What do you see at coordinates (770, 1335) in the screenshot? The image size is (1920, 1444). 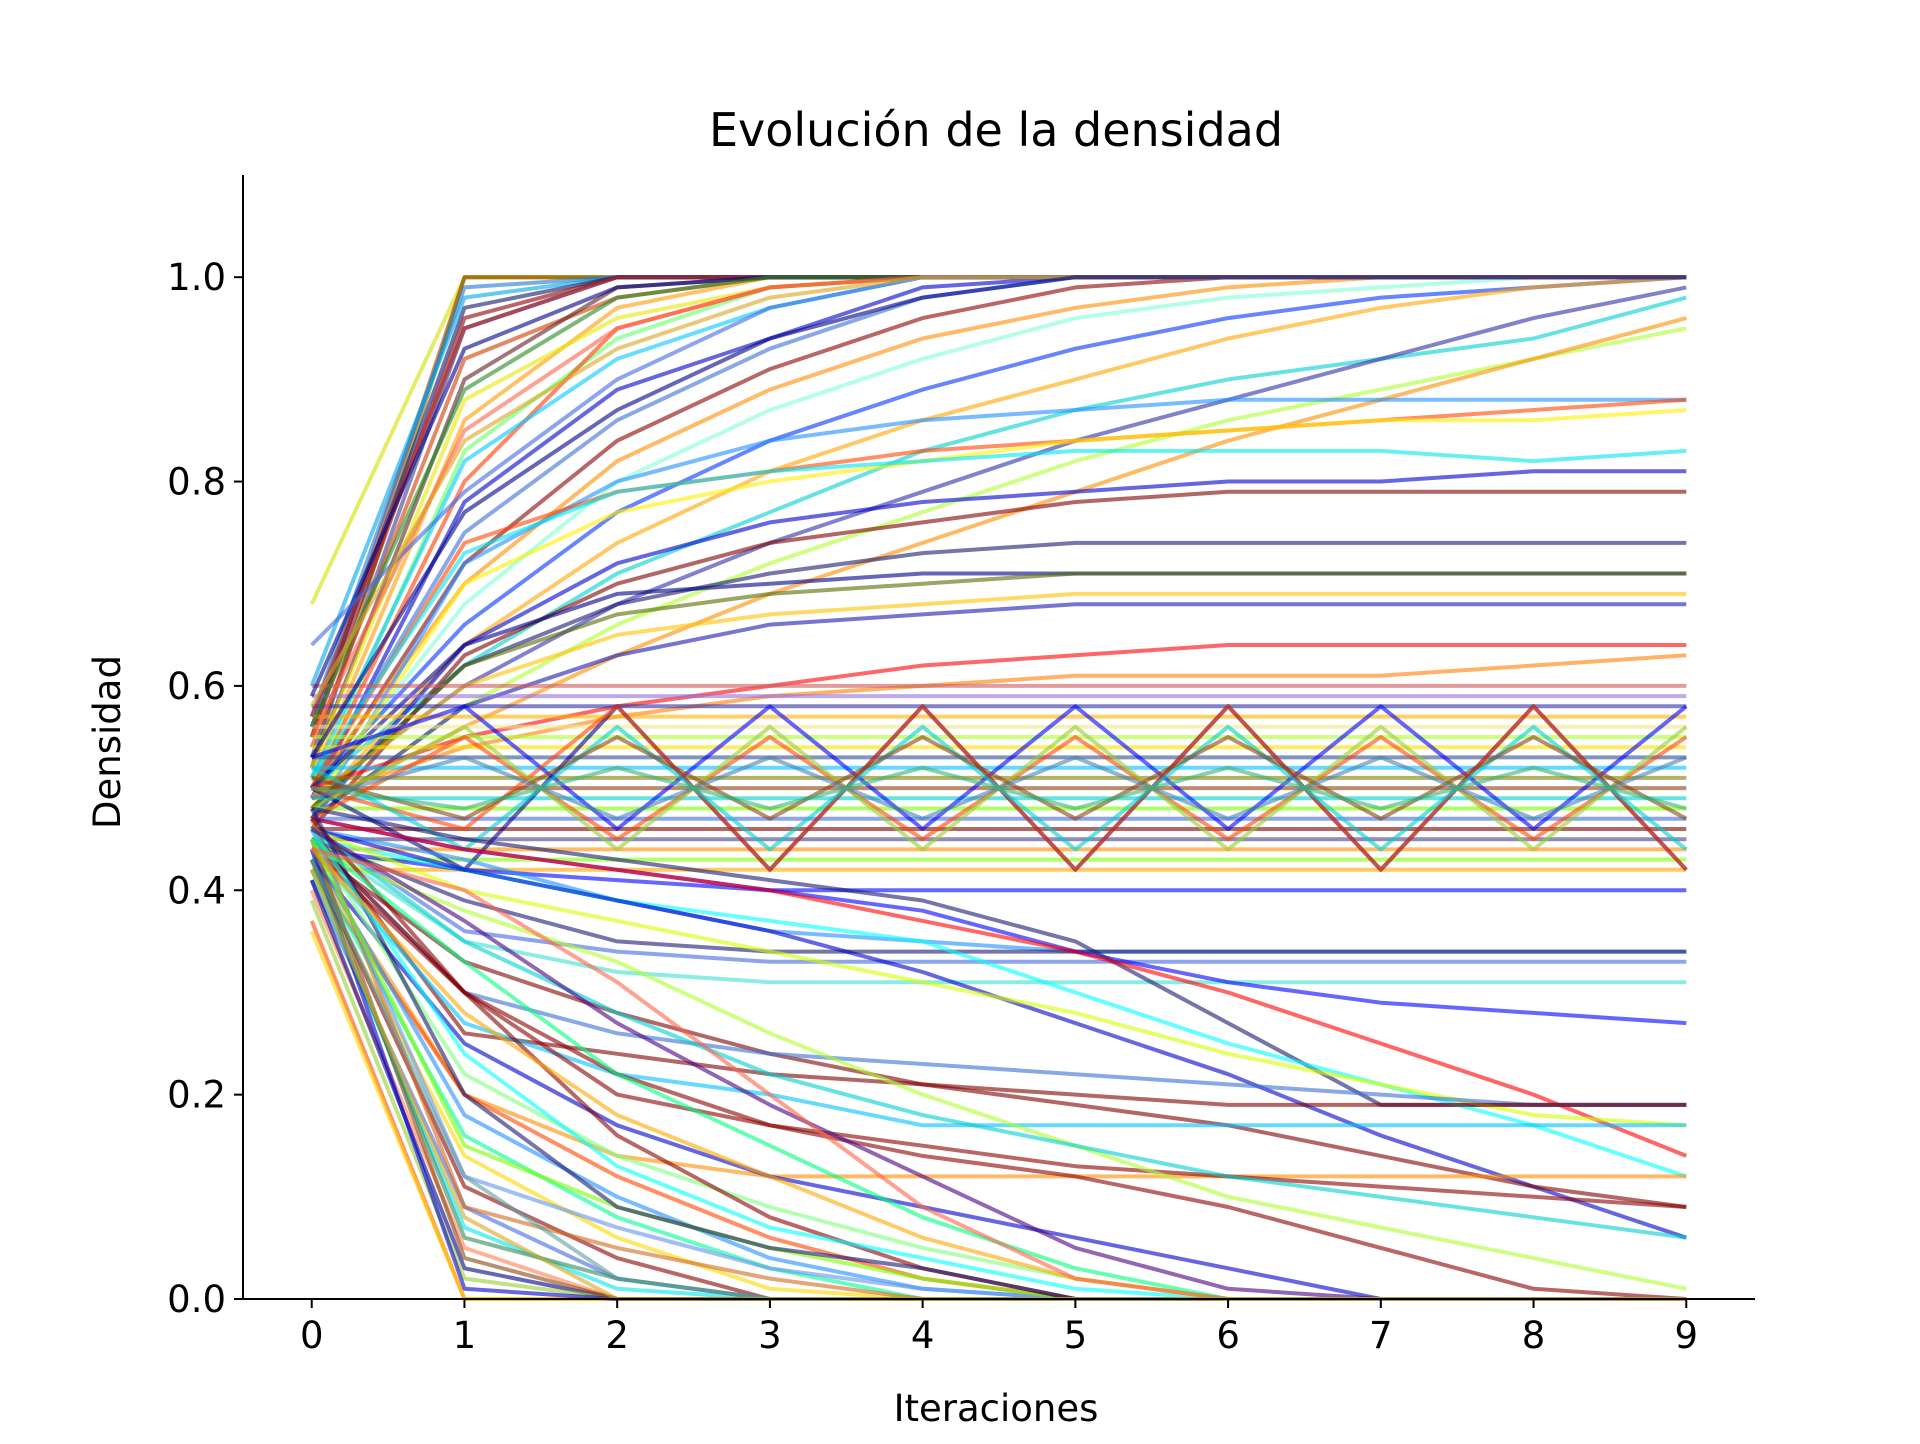 I see `x-tick-label: 3` at bounding box center [770, 1335].